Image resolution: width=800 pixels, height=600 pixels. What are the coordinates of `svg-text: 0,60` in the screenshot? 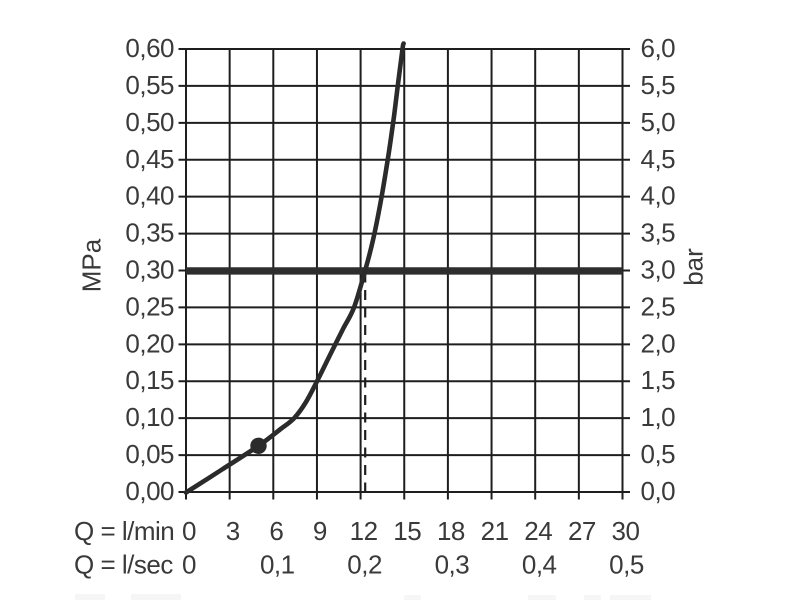 It's located at (149, 48).